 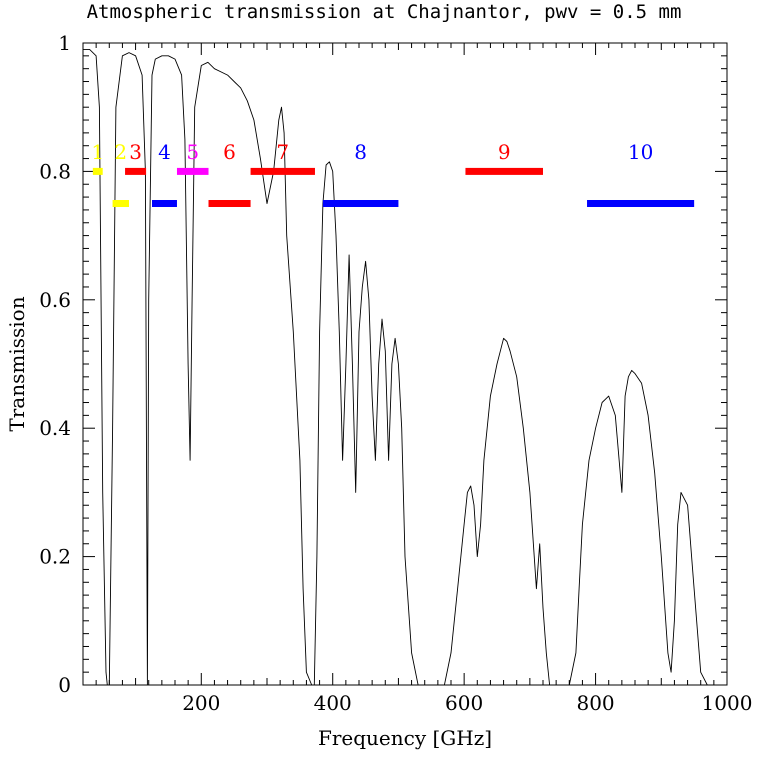 I want to click on y-tick-label: 0.2, so click(x=55, y=557).